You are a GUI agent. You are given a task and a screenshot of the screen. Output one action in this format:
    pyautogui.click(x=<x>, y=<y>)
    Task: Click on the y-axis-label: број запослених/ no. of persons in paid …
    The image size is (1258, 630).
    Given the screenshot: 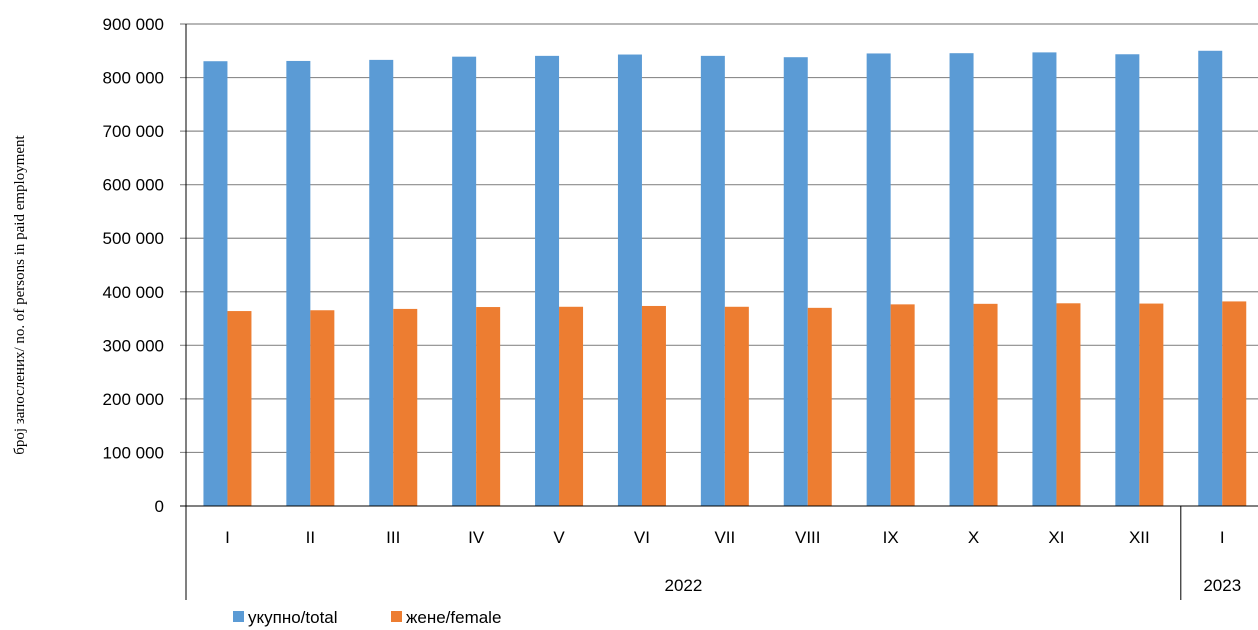 What is the action you would take?
    pyautogui.click(x=20, y=294)
    